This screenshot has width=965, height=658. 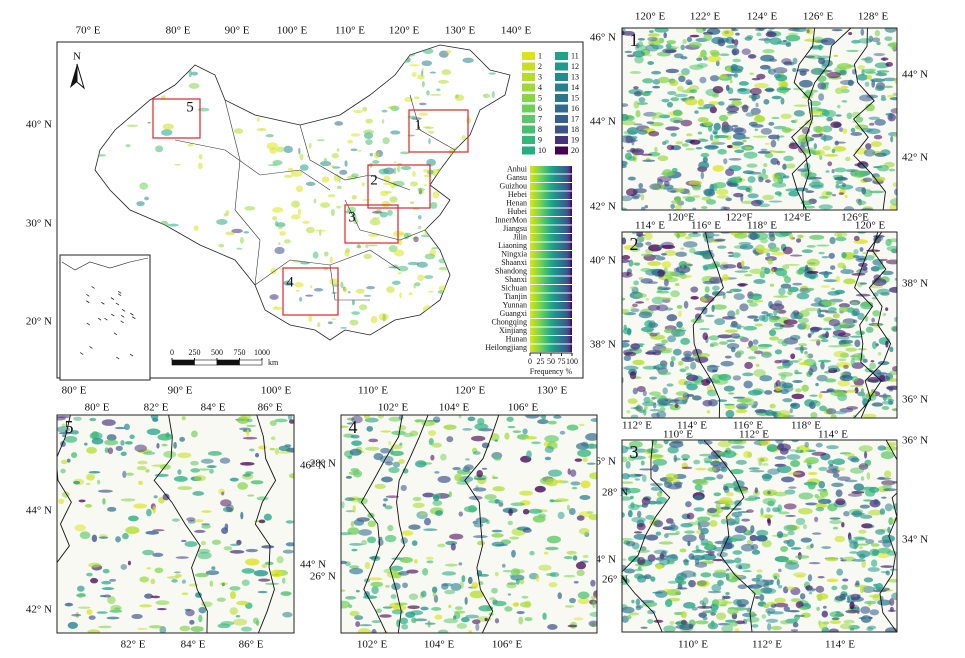 What do you see at coordinates (514, 288) in the screenshot?
I see `province-label: Sichuan` at bounding box center [514, 288].